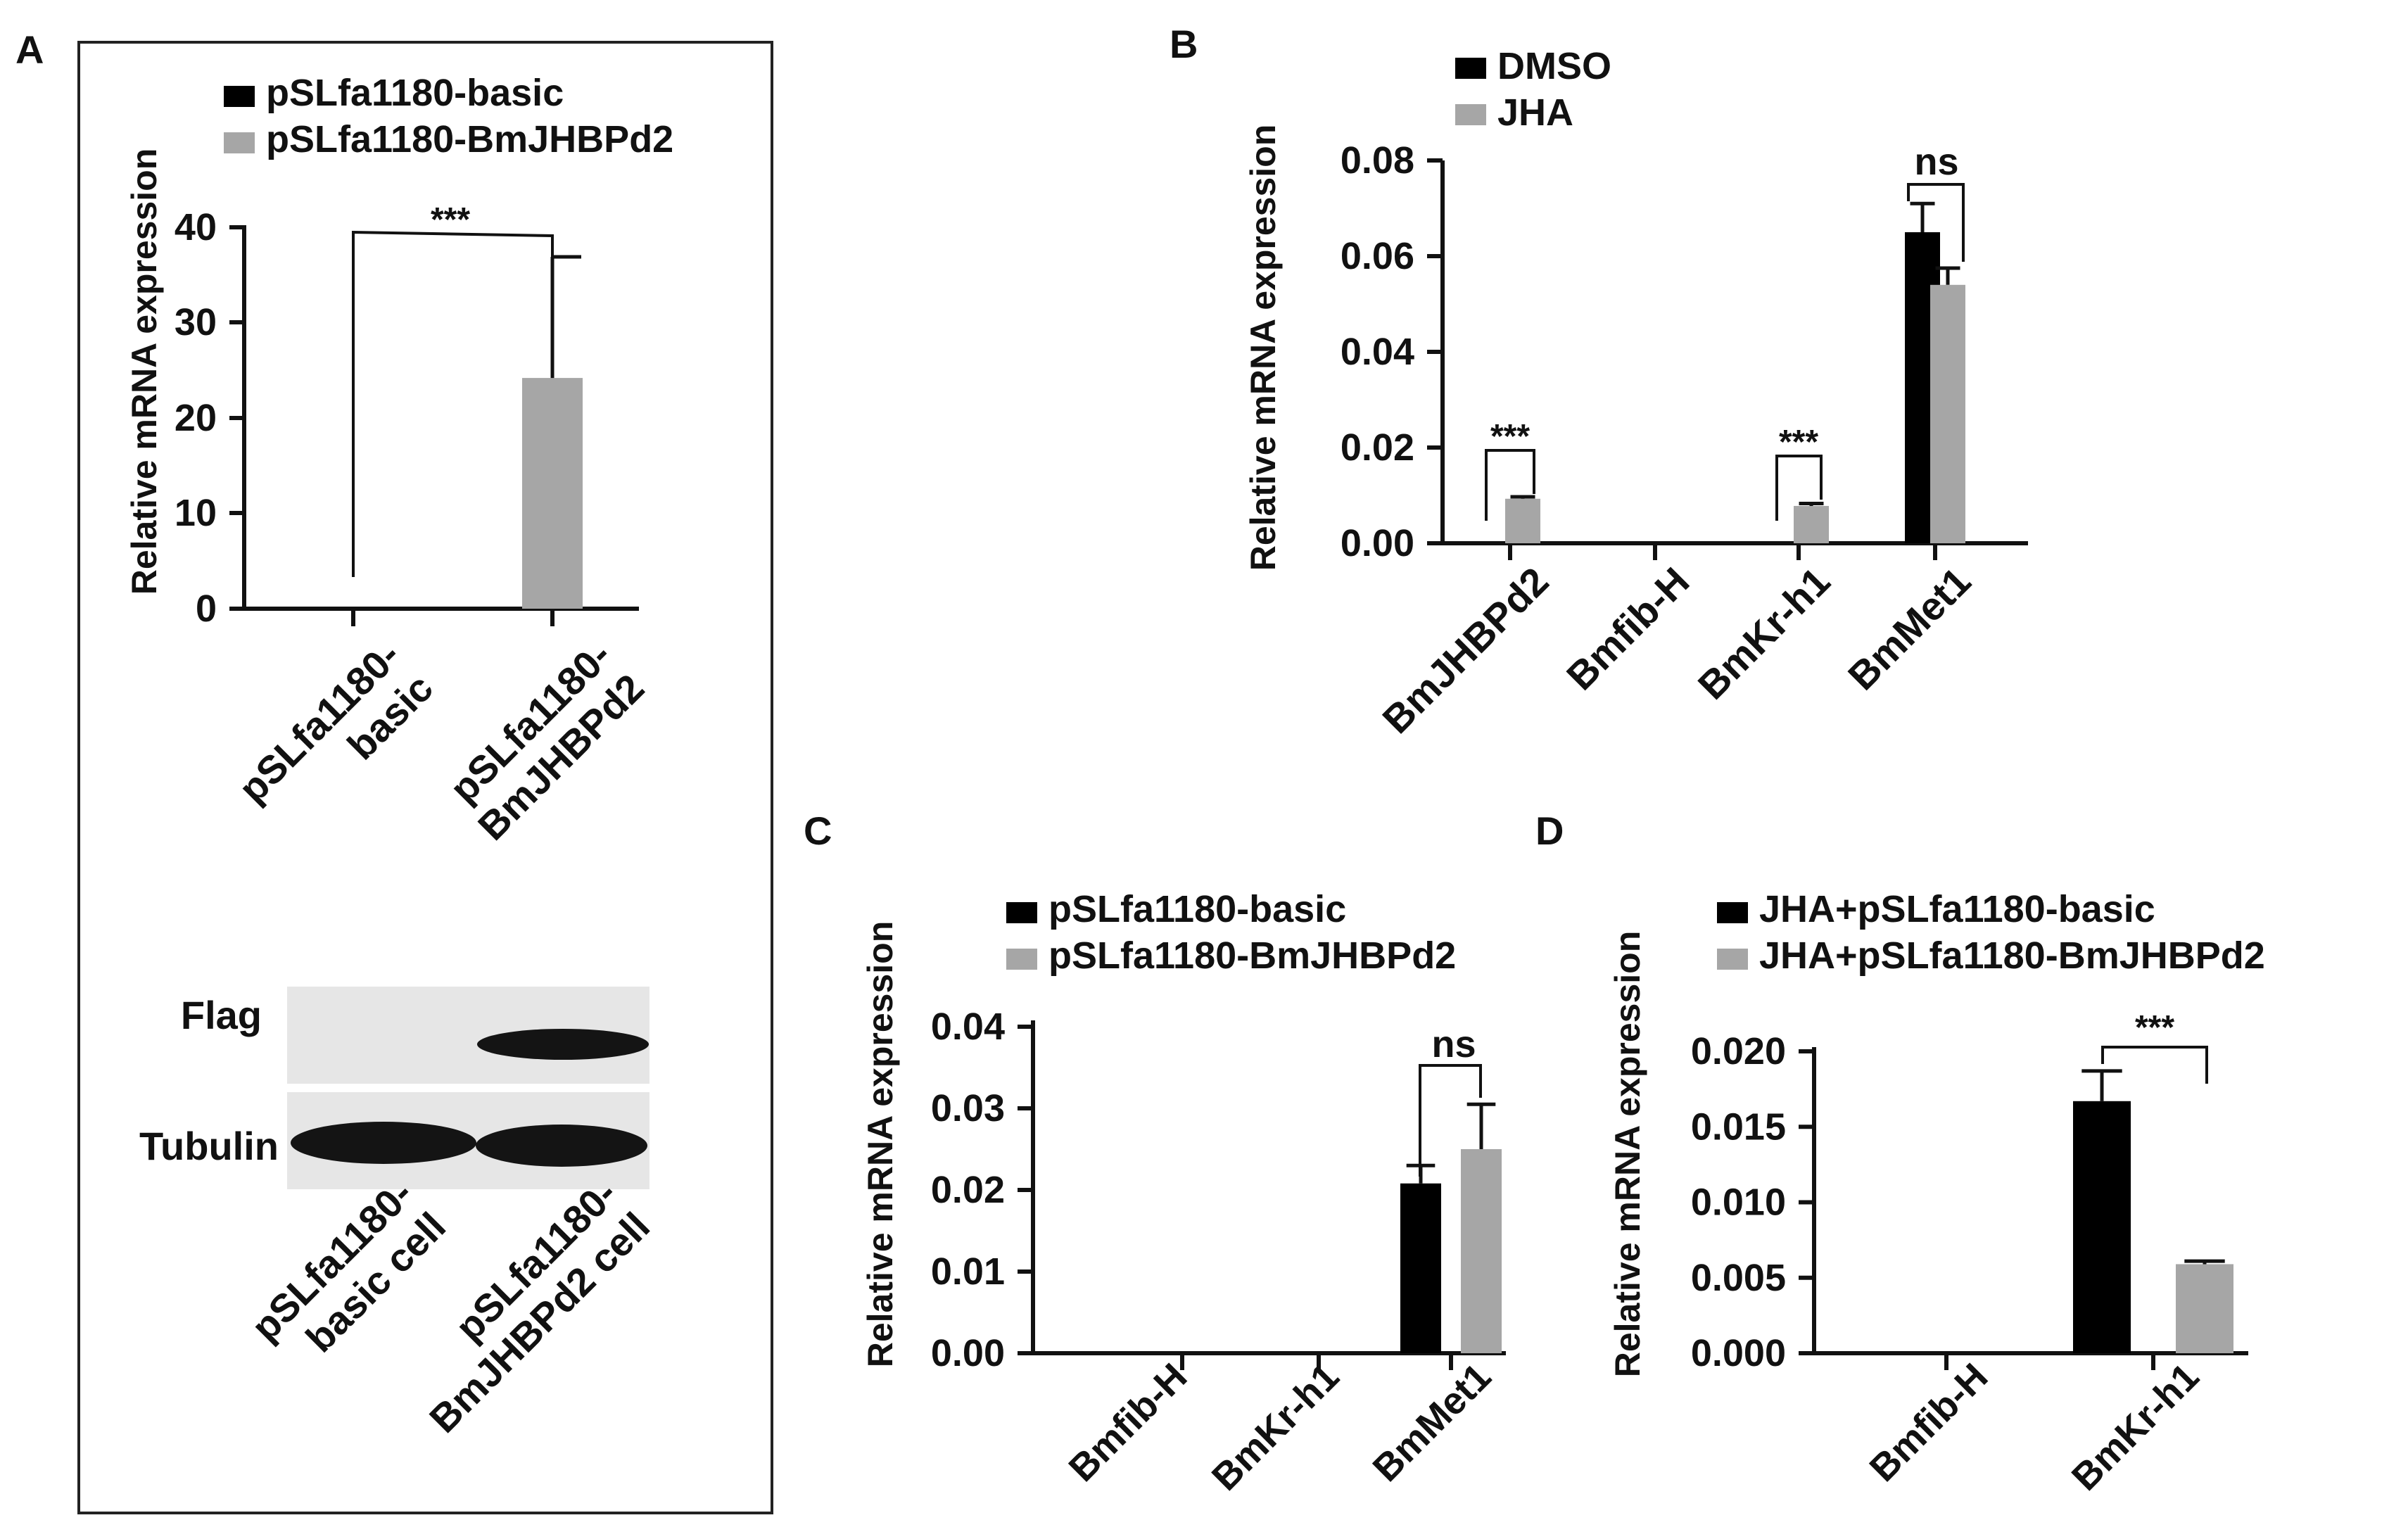 Image resolution: width=2408 pixels, height=1539 pixels. Describe the element at coordinates (335, 722) in the screenshot. I see `x-tick-label-a-basic: pSLfa1180- basic` at that location.